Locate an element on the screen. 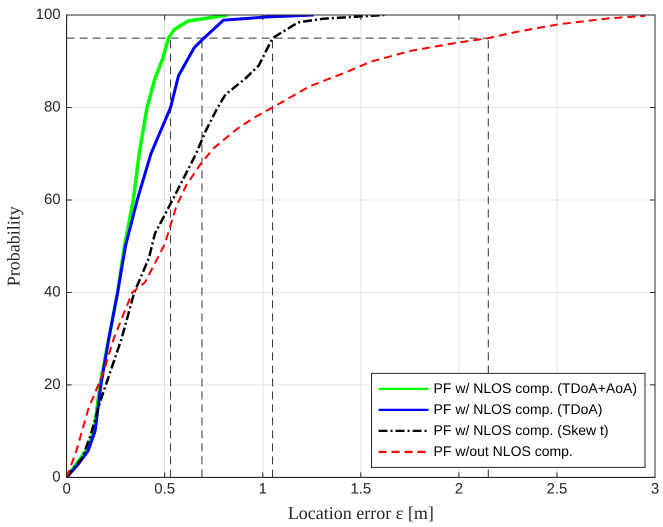 The height and width of the screenshot is (527, 663). x-tick-label: 2.5 is located at coordinates (557, 489).